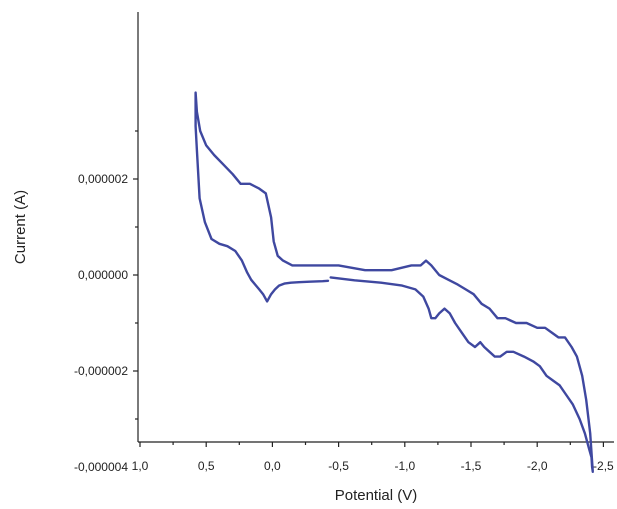 The height and width of the screenshot is (509, 617). Describe the element at coordinates (101, 371) in the screenshot. I see `y-tick-label: -0,000002` at that location.